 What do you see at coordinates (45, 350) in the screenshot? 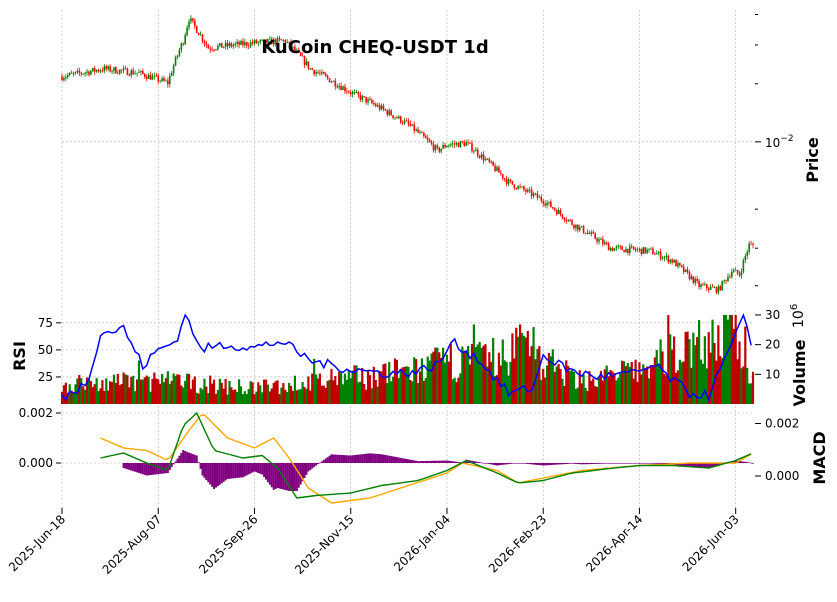
I see `rsi-tick-label: 50` at bounding box center [45, 350].